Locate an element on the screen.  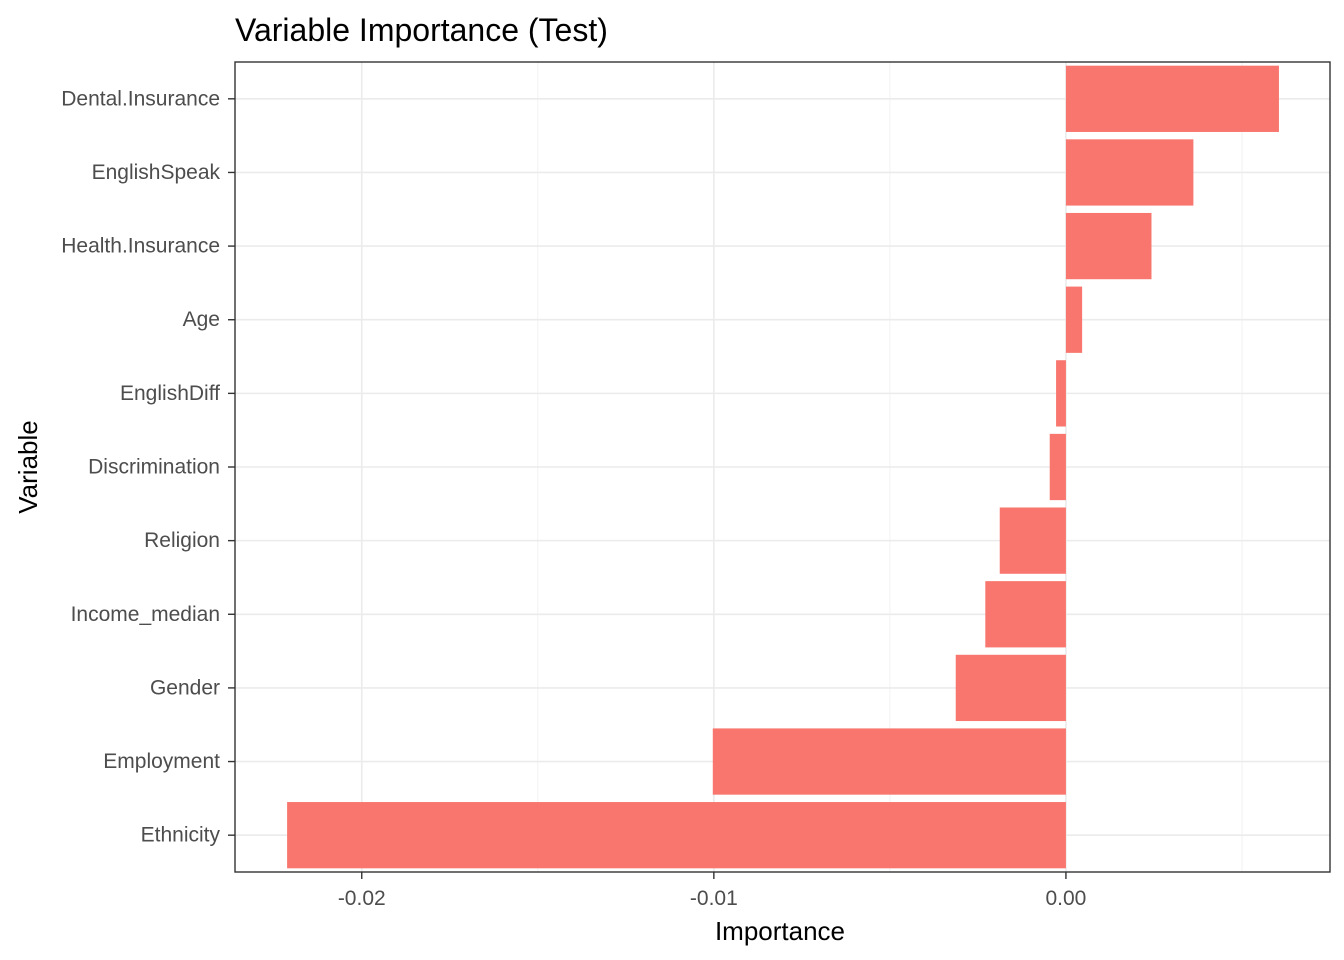
bar-englishdiff is located at coordinates (1061, 393).